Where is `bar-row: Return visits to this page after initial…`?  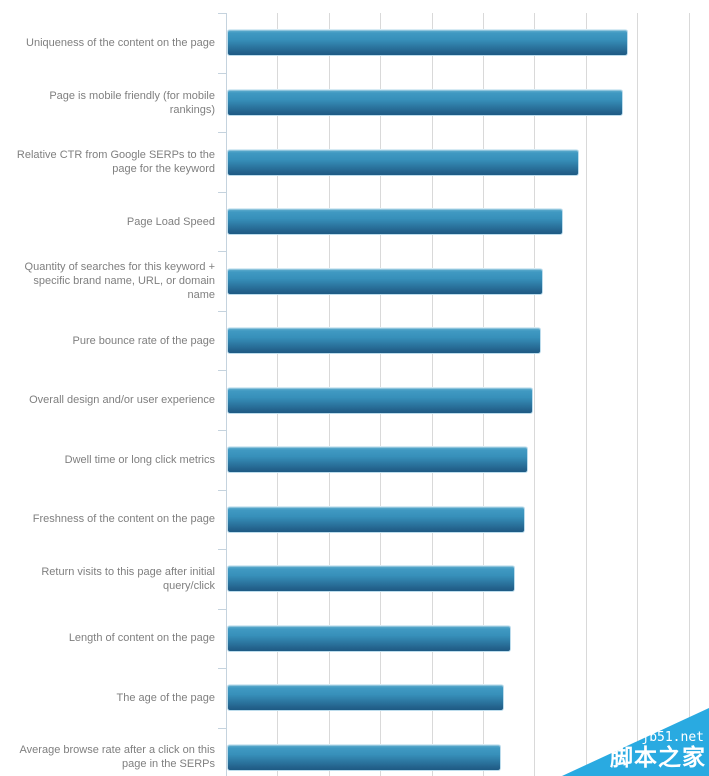 bar-row: Return visits to this page after initial… is located at coordinates (354, 579).